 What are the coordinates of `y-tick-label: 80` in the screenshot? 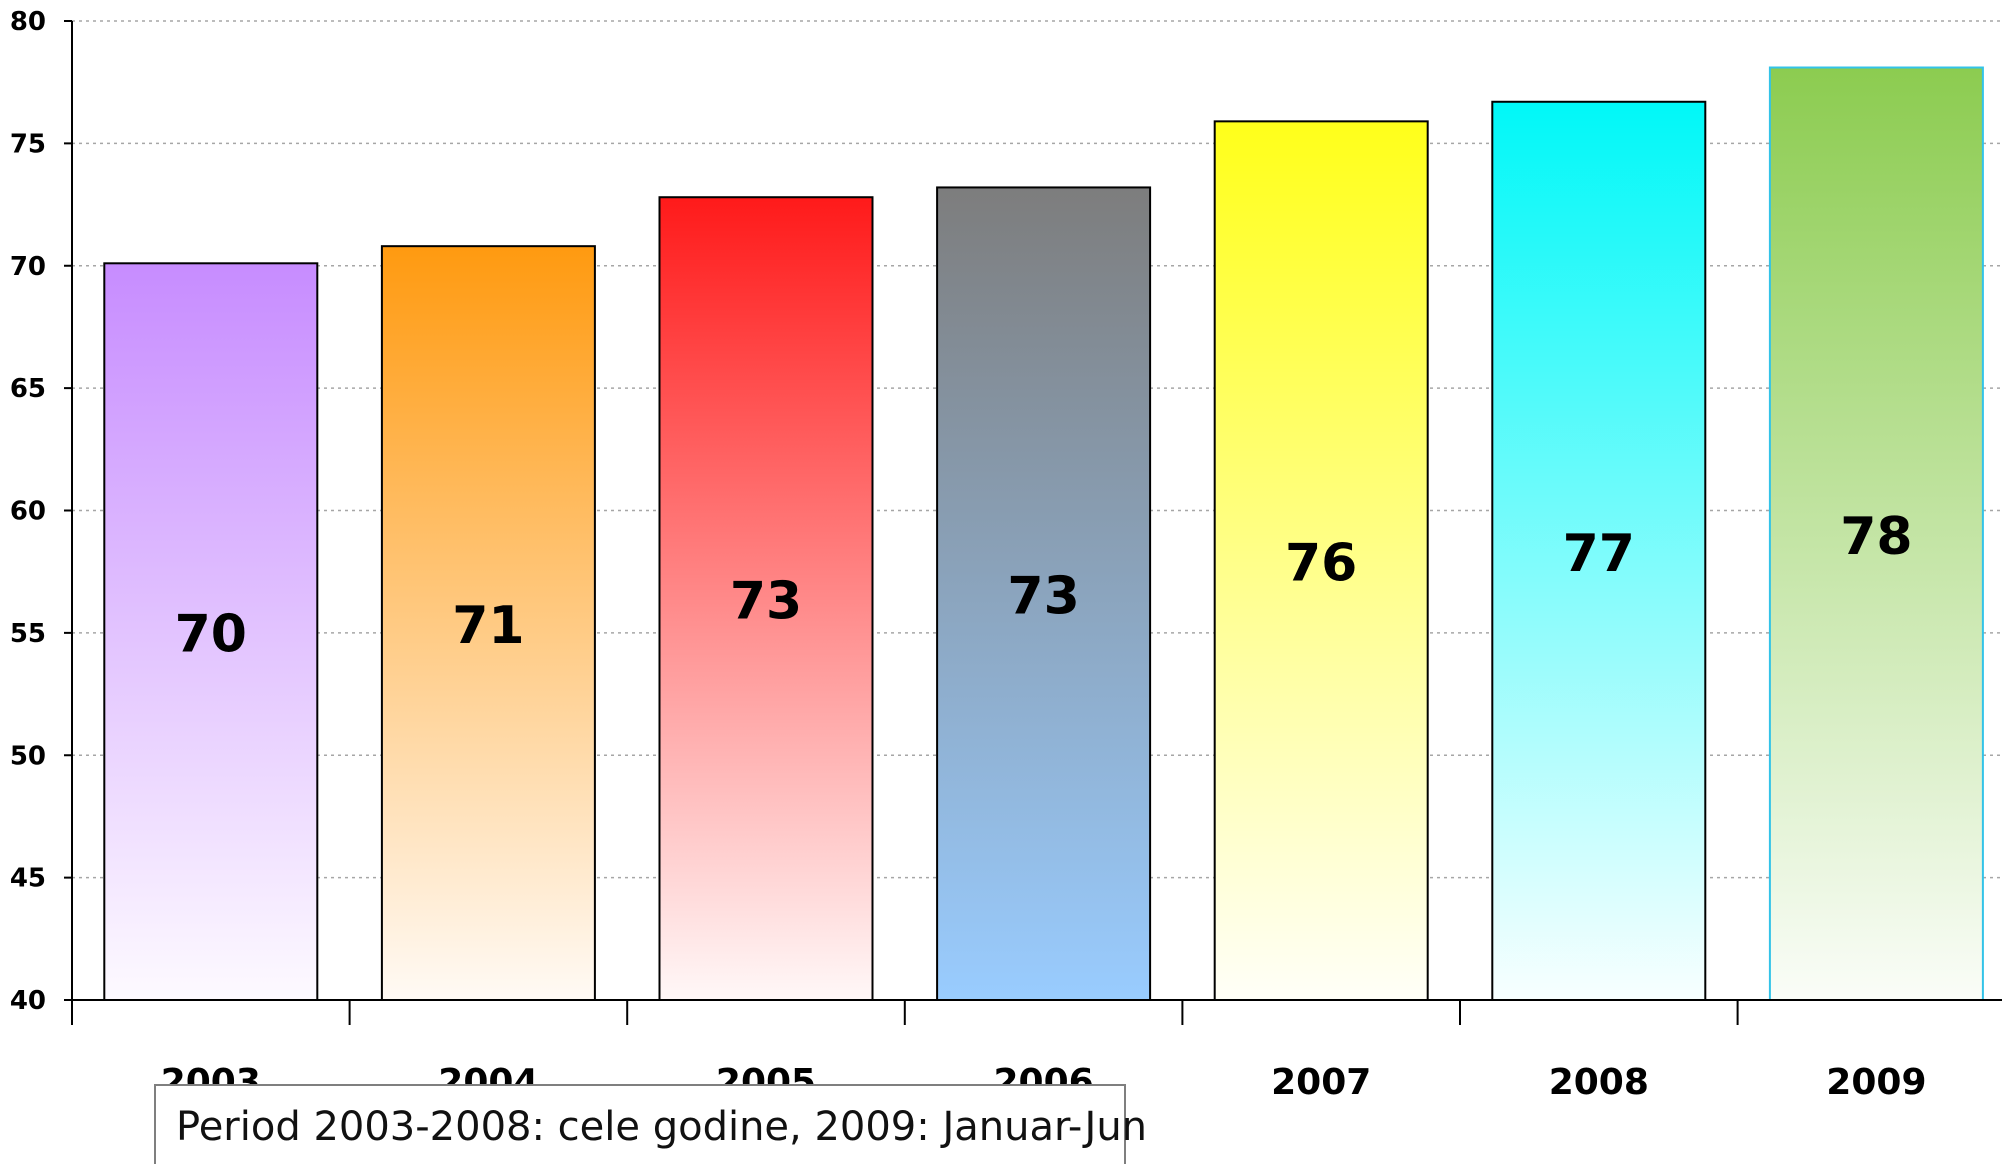 It's located at (28, 22).